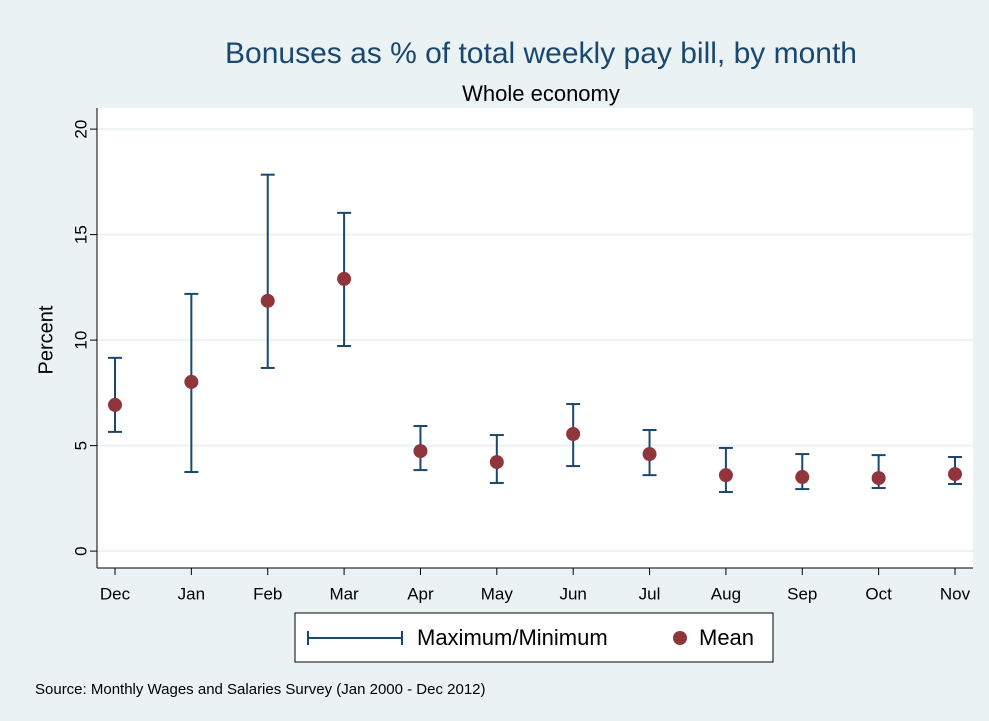  I want to click on x-tick-label: Mar, so click(344, 593).